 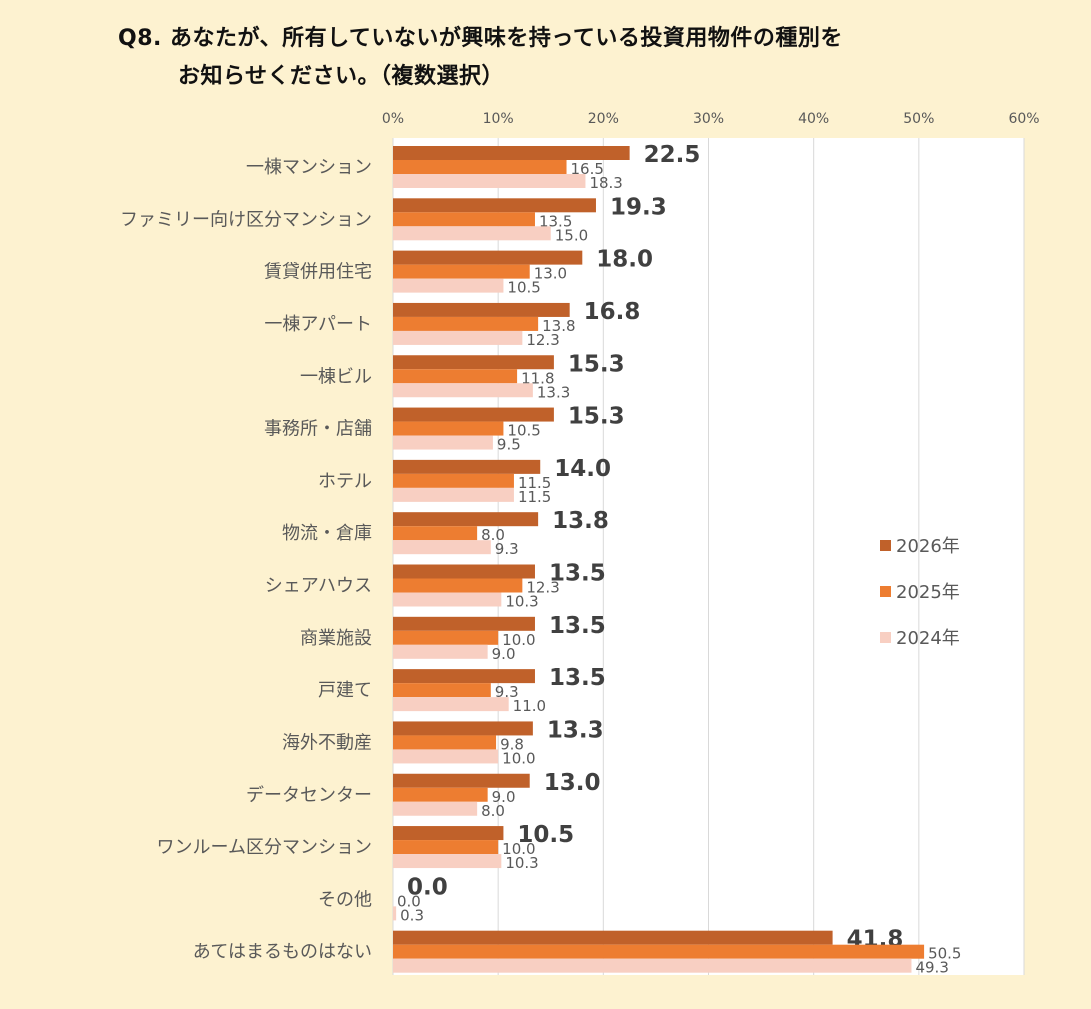 What do you see at coordinates (345, 899) in the screenshot?
I see `category-label: その他` at bounding box center [345, 899].